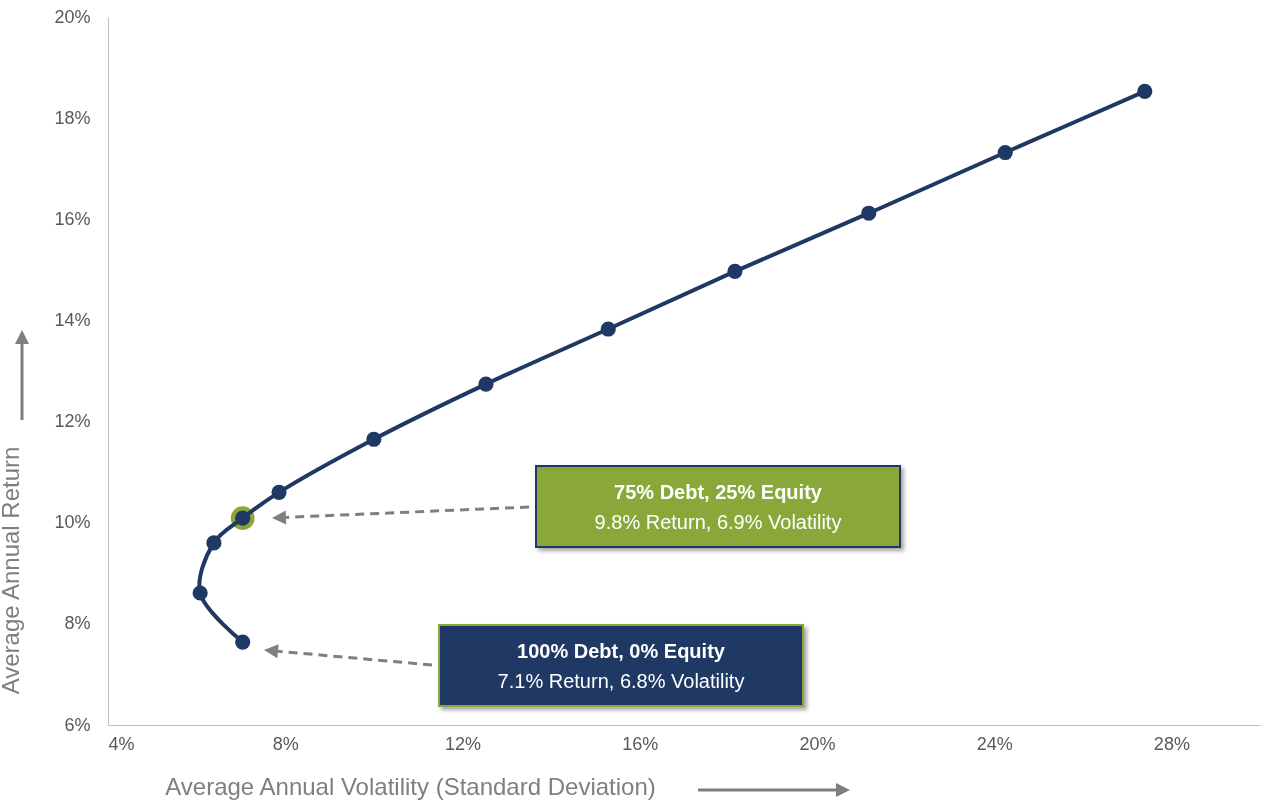 The image size is (1270, 805). I want to click on x-tick-label: 20%, so click(817, 743).